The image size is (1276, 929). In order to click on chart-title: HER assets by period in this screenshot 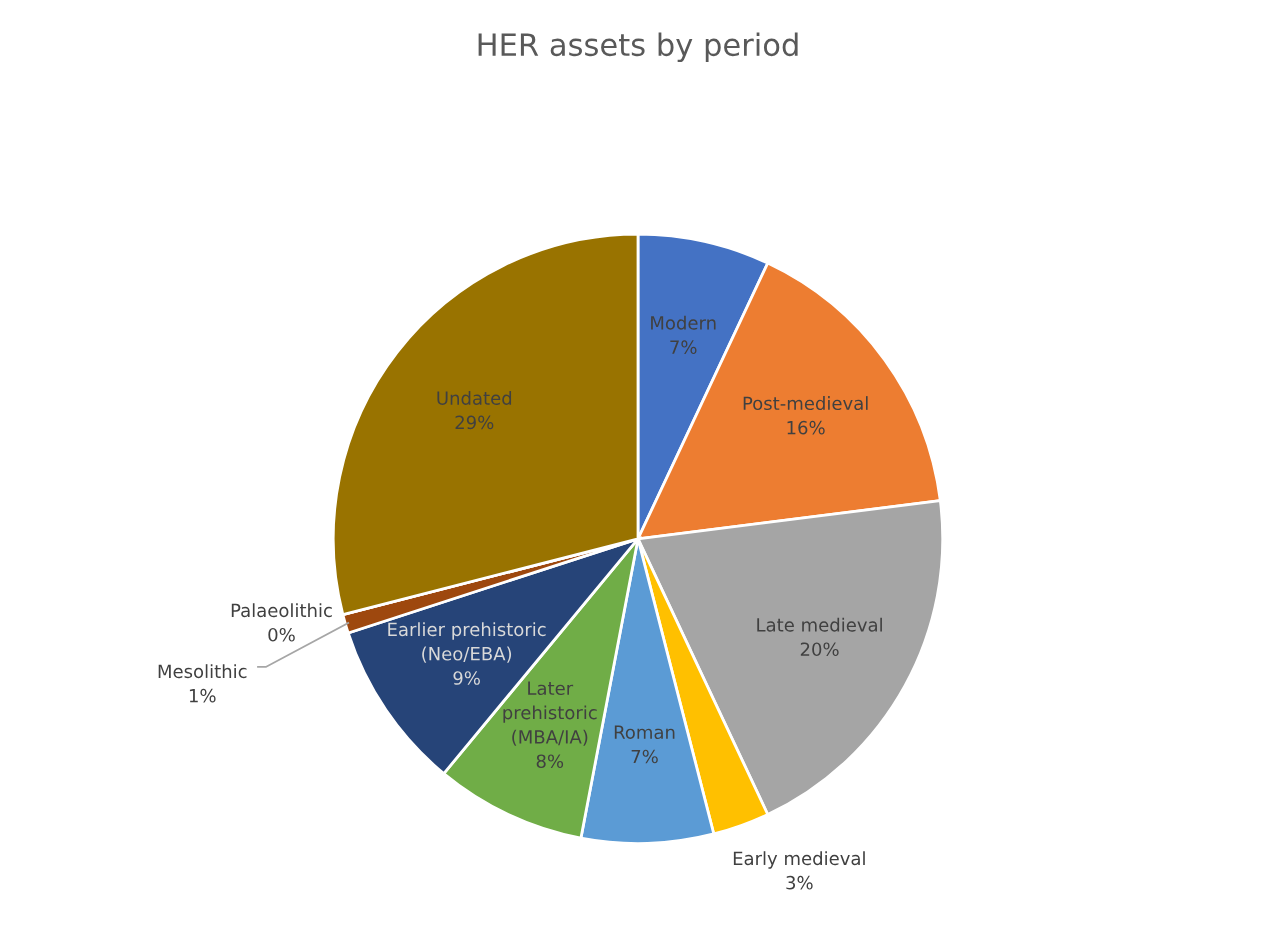, I will do `click(638, 47)`.